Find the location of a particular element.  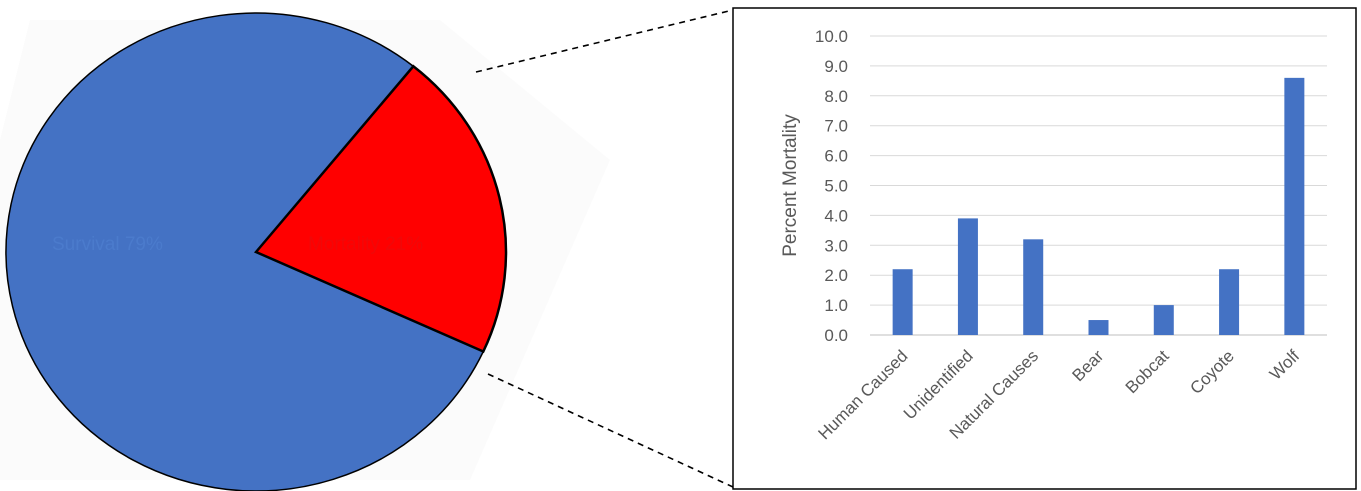

connector-line-bottom is located at coordinates (610, 430).